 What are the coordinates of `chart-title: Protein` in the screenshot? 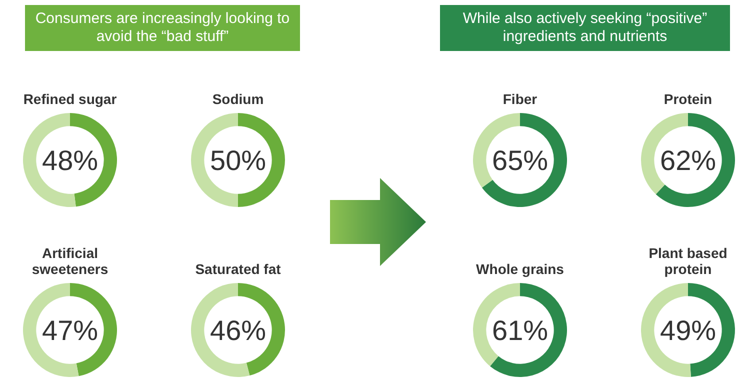 It's located at (688, 98).